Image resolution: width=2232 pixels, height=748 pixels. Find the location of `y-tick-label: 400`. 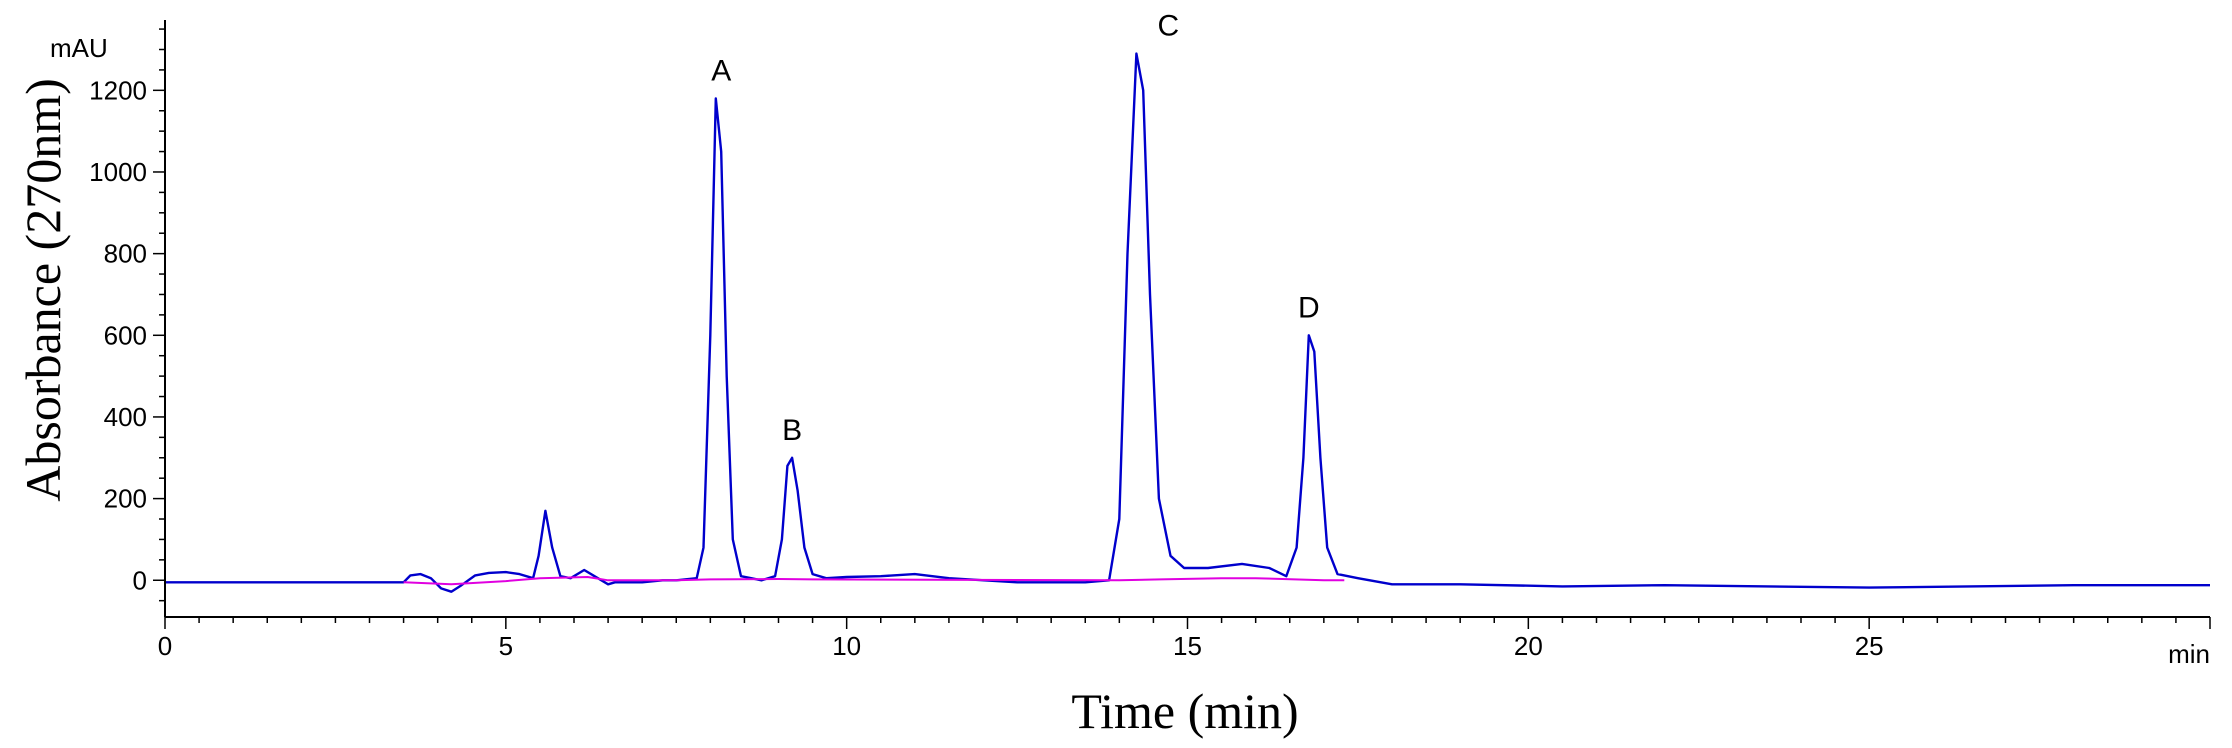

y-tick-label: 400 is located at coordinates (125, 417).